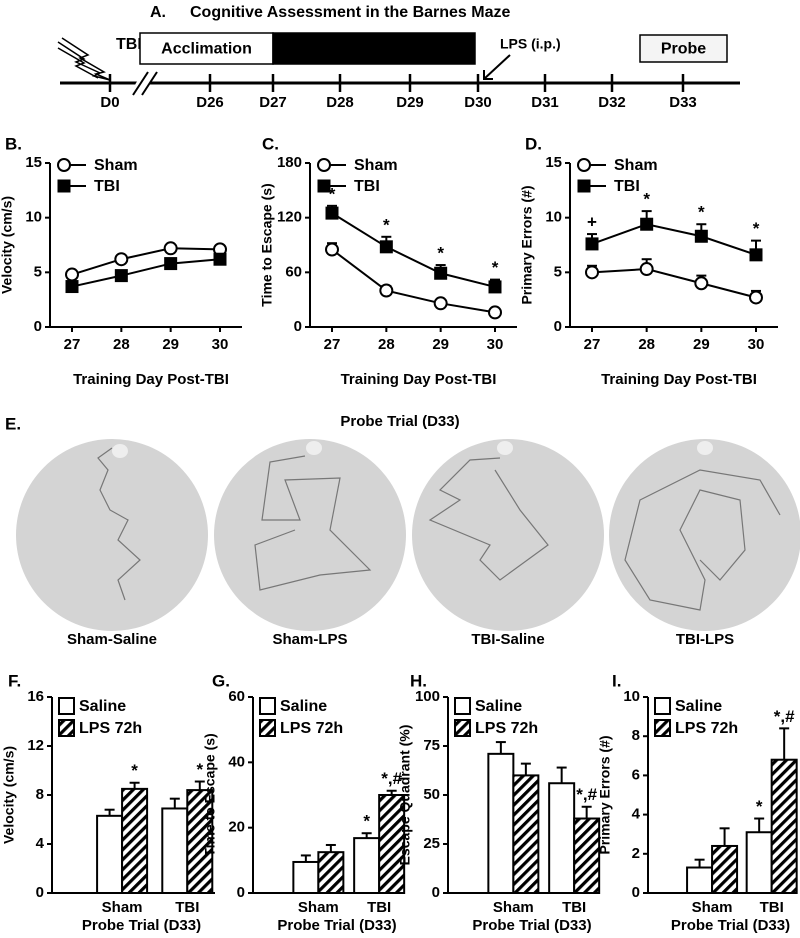 The image size is (800, 938). What do you see at coordinates (289, 217) in the screenshot?
I see `y-tick-label: 120` at bounding box center [289, 217].